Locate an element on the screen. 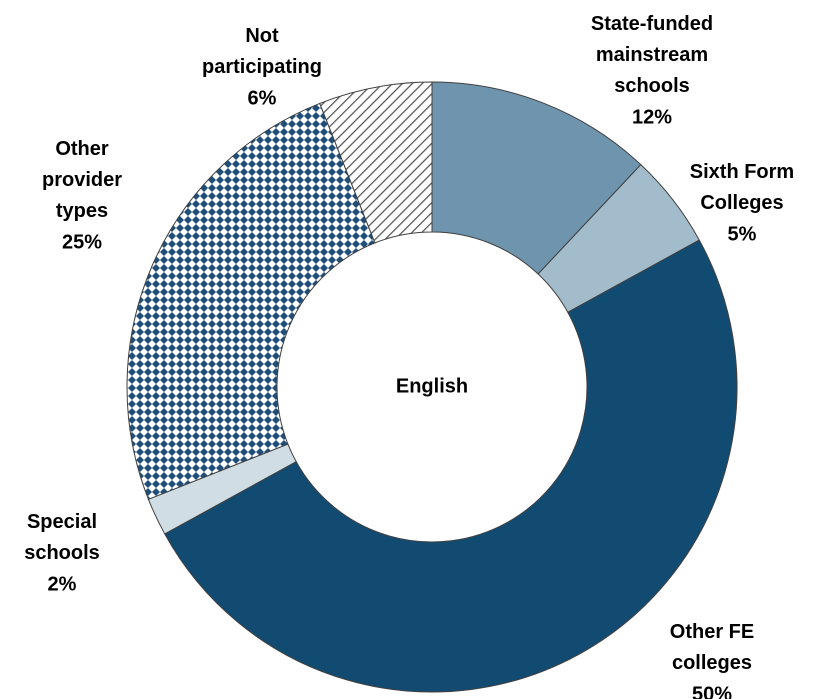 The height and width of the screenshot is (699, 815). center-label: English is located at coordinates (432, 386).